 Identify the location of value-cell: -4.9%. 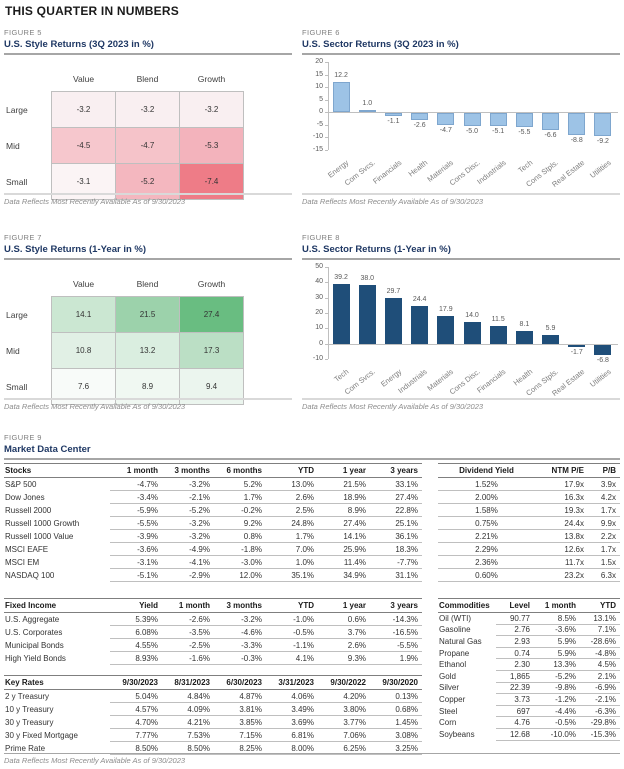
(188, 549).